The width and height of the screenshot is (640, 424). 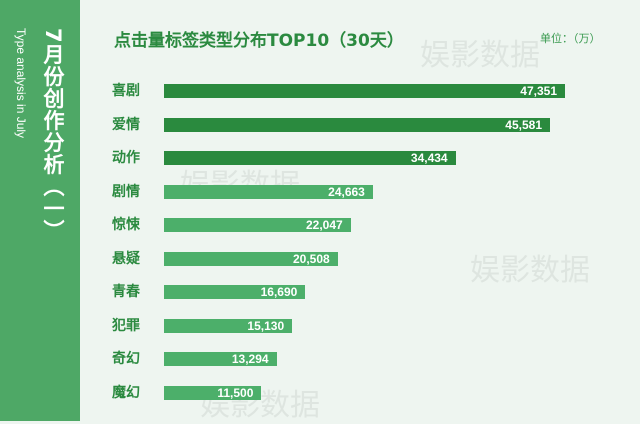 What do you see at coordinates (311, 258) in the screenshot?
I see `data-label: 20,508` at bounding box center [311, 258].